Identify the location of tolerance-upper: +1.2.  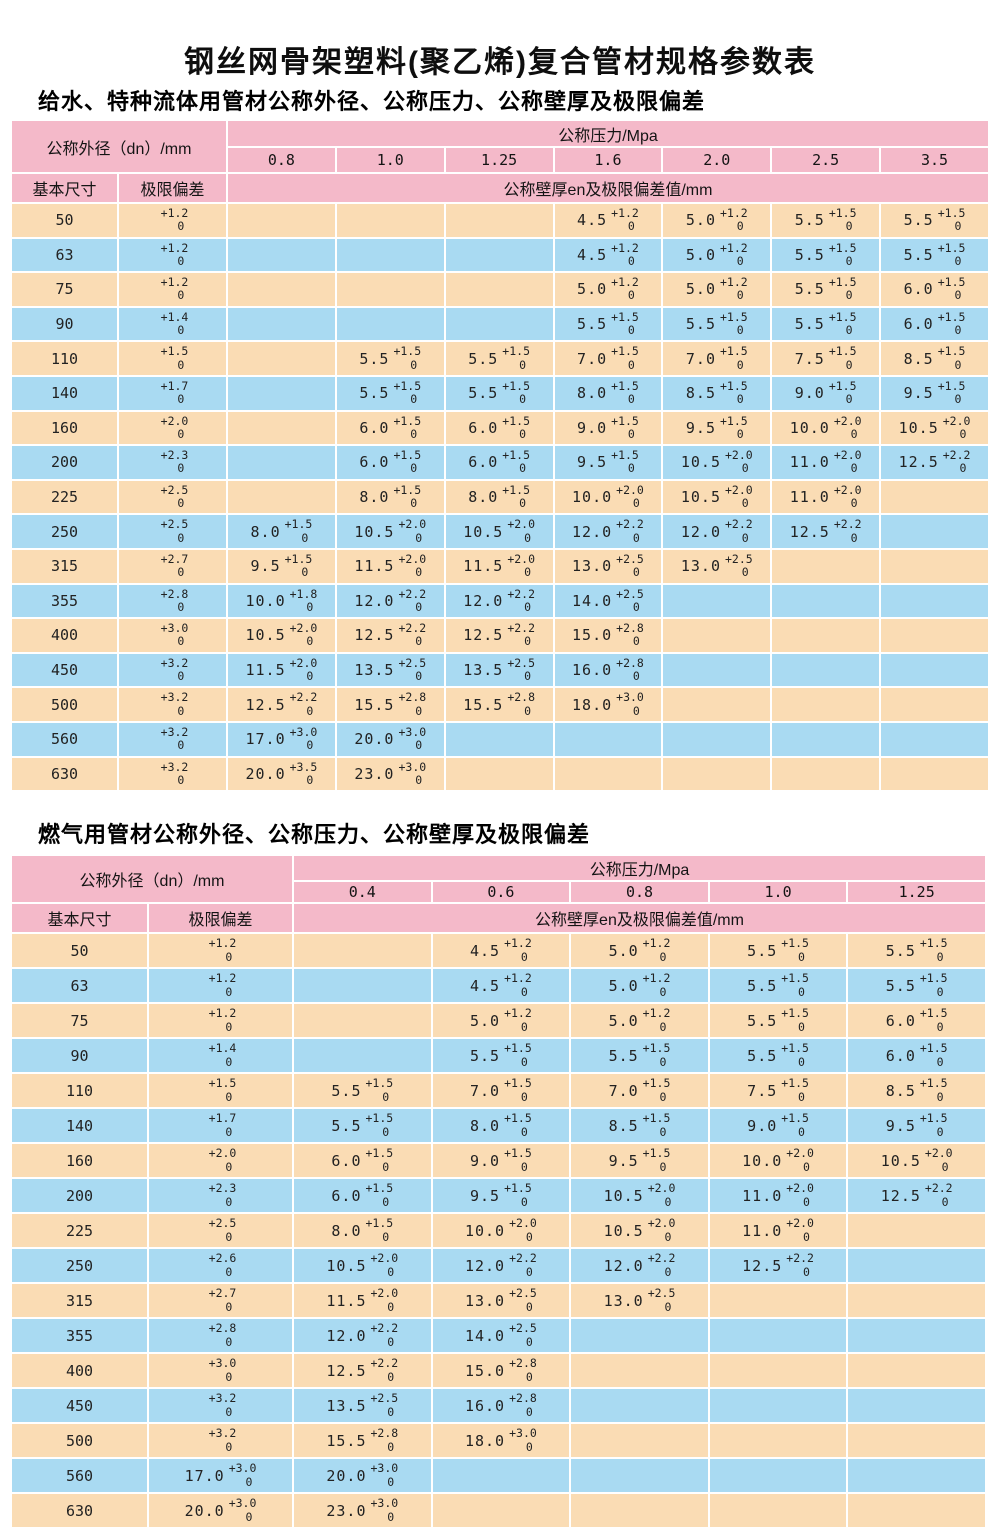
(625, 213).